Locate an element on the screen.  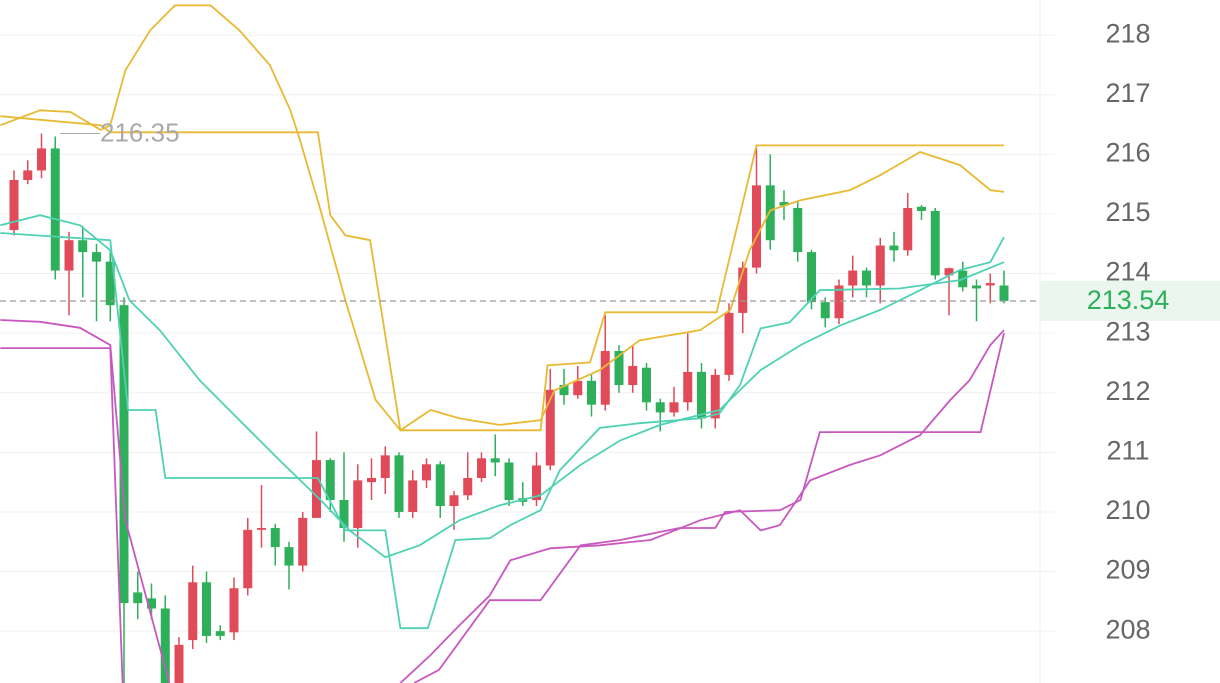
y-tick-label: 210 is located at coordinates (1127, 510).